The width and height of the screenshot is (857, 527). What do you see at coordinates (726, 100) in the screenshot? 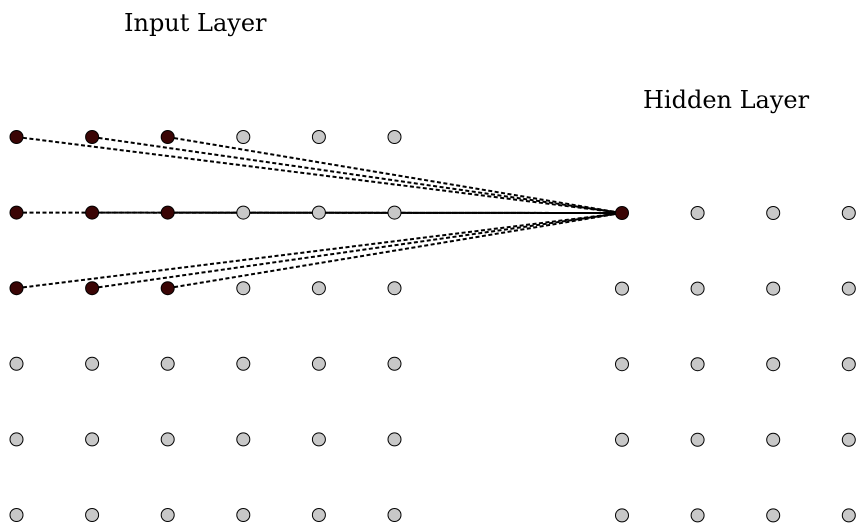
I see `hidden-layer-label: Hidden Layer` at bounding box center [726, 100].